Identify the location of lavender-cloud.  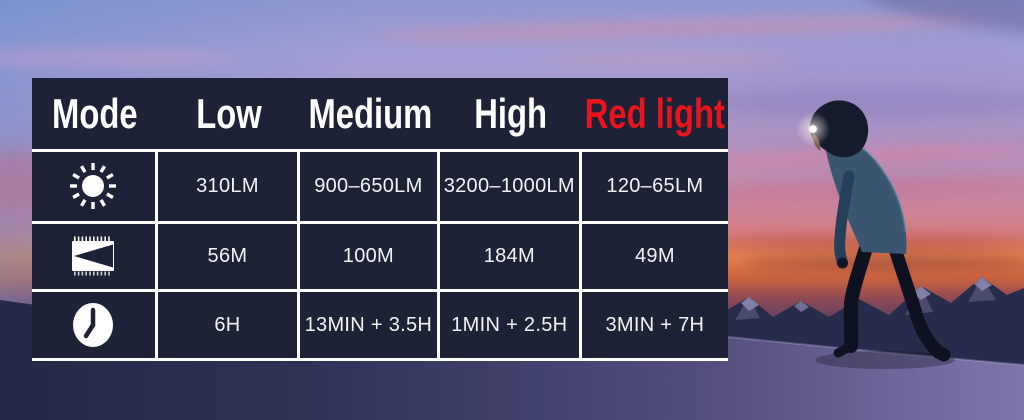
(867, 103).